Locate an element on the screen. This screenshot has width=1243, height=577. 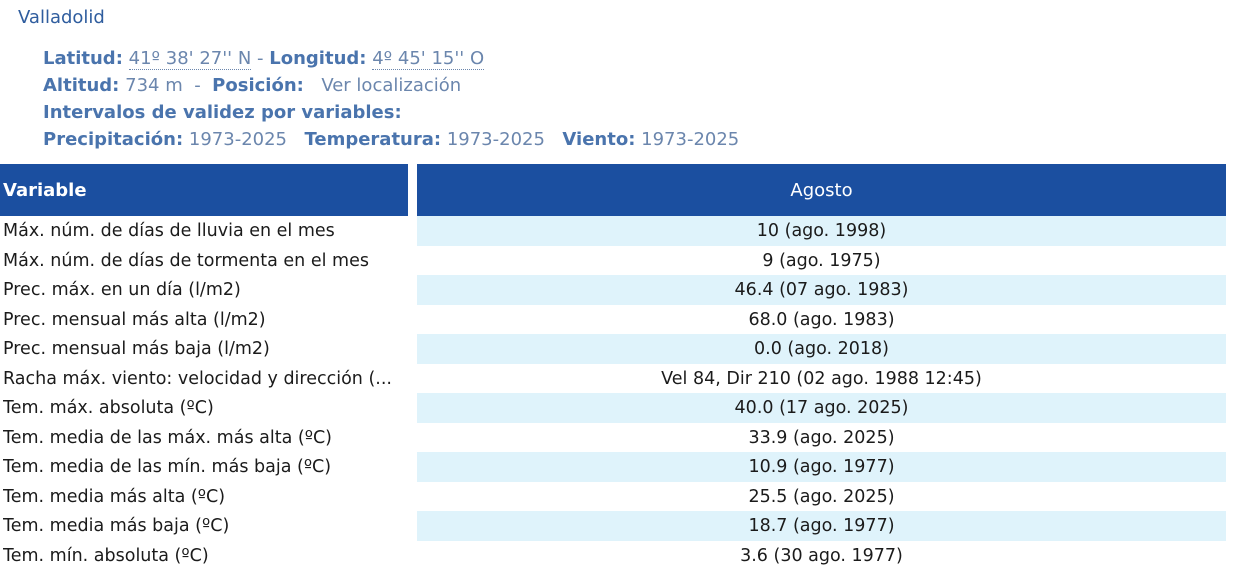
wind-interval: 1973-2025 is located at coordinates (690, 139).